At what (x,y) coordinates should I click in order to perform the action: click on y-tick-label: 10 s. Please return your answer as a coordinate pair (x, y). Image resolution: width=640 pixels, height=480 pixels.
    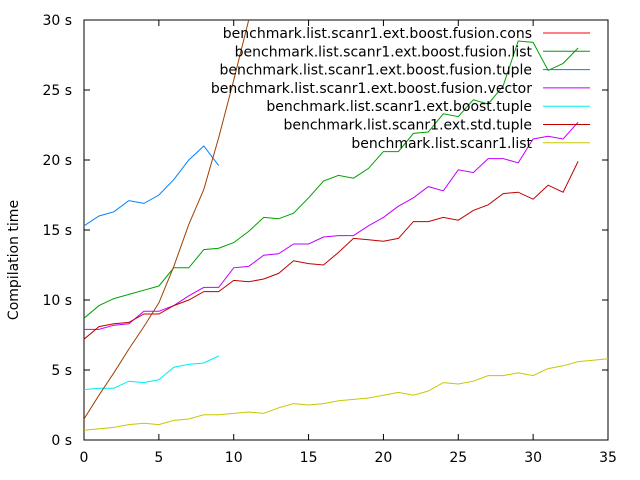
    Looking at the image, I should click on (57, 301).